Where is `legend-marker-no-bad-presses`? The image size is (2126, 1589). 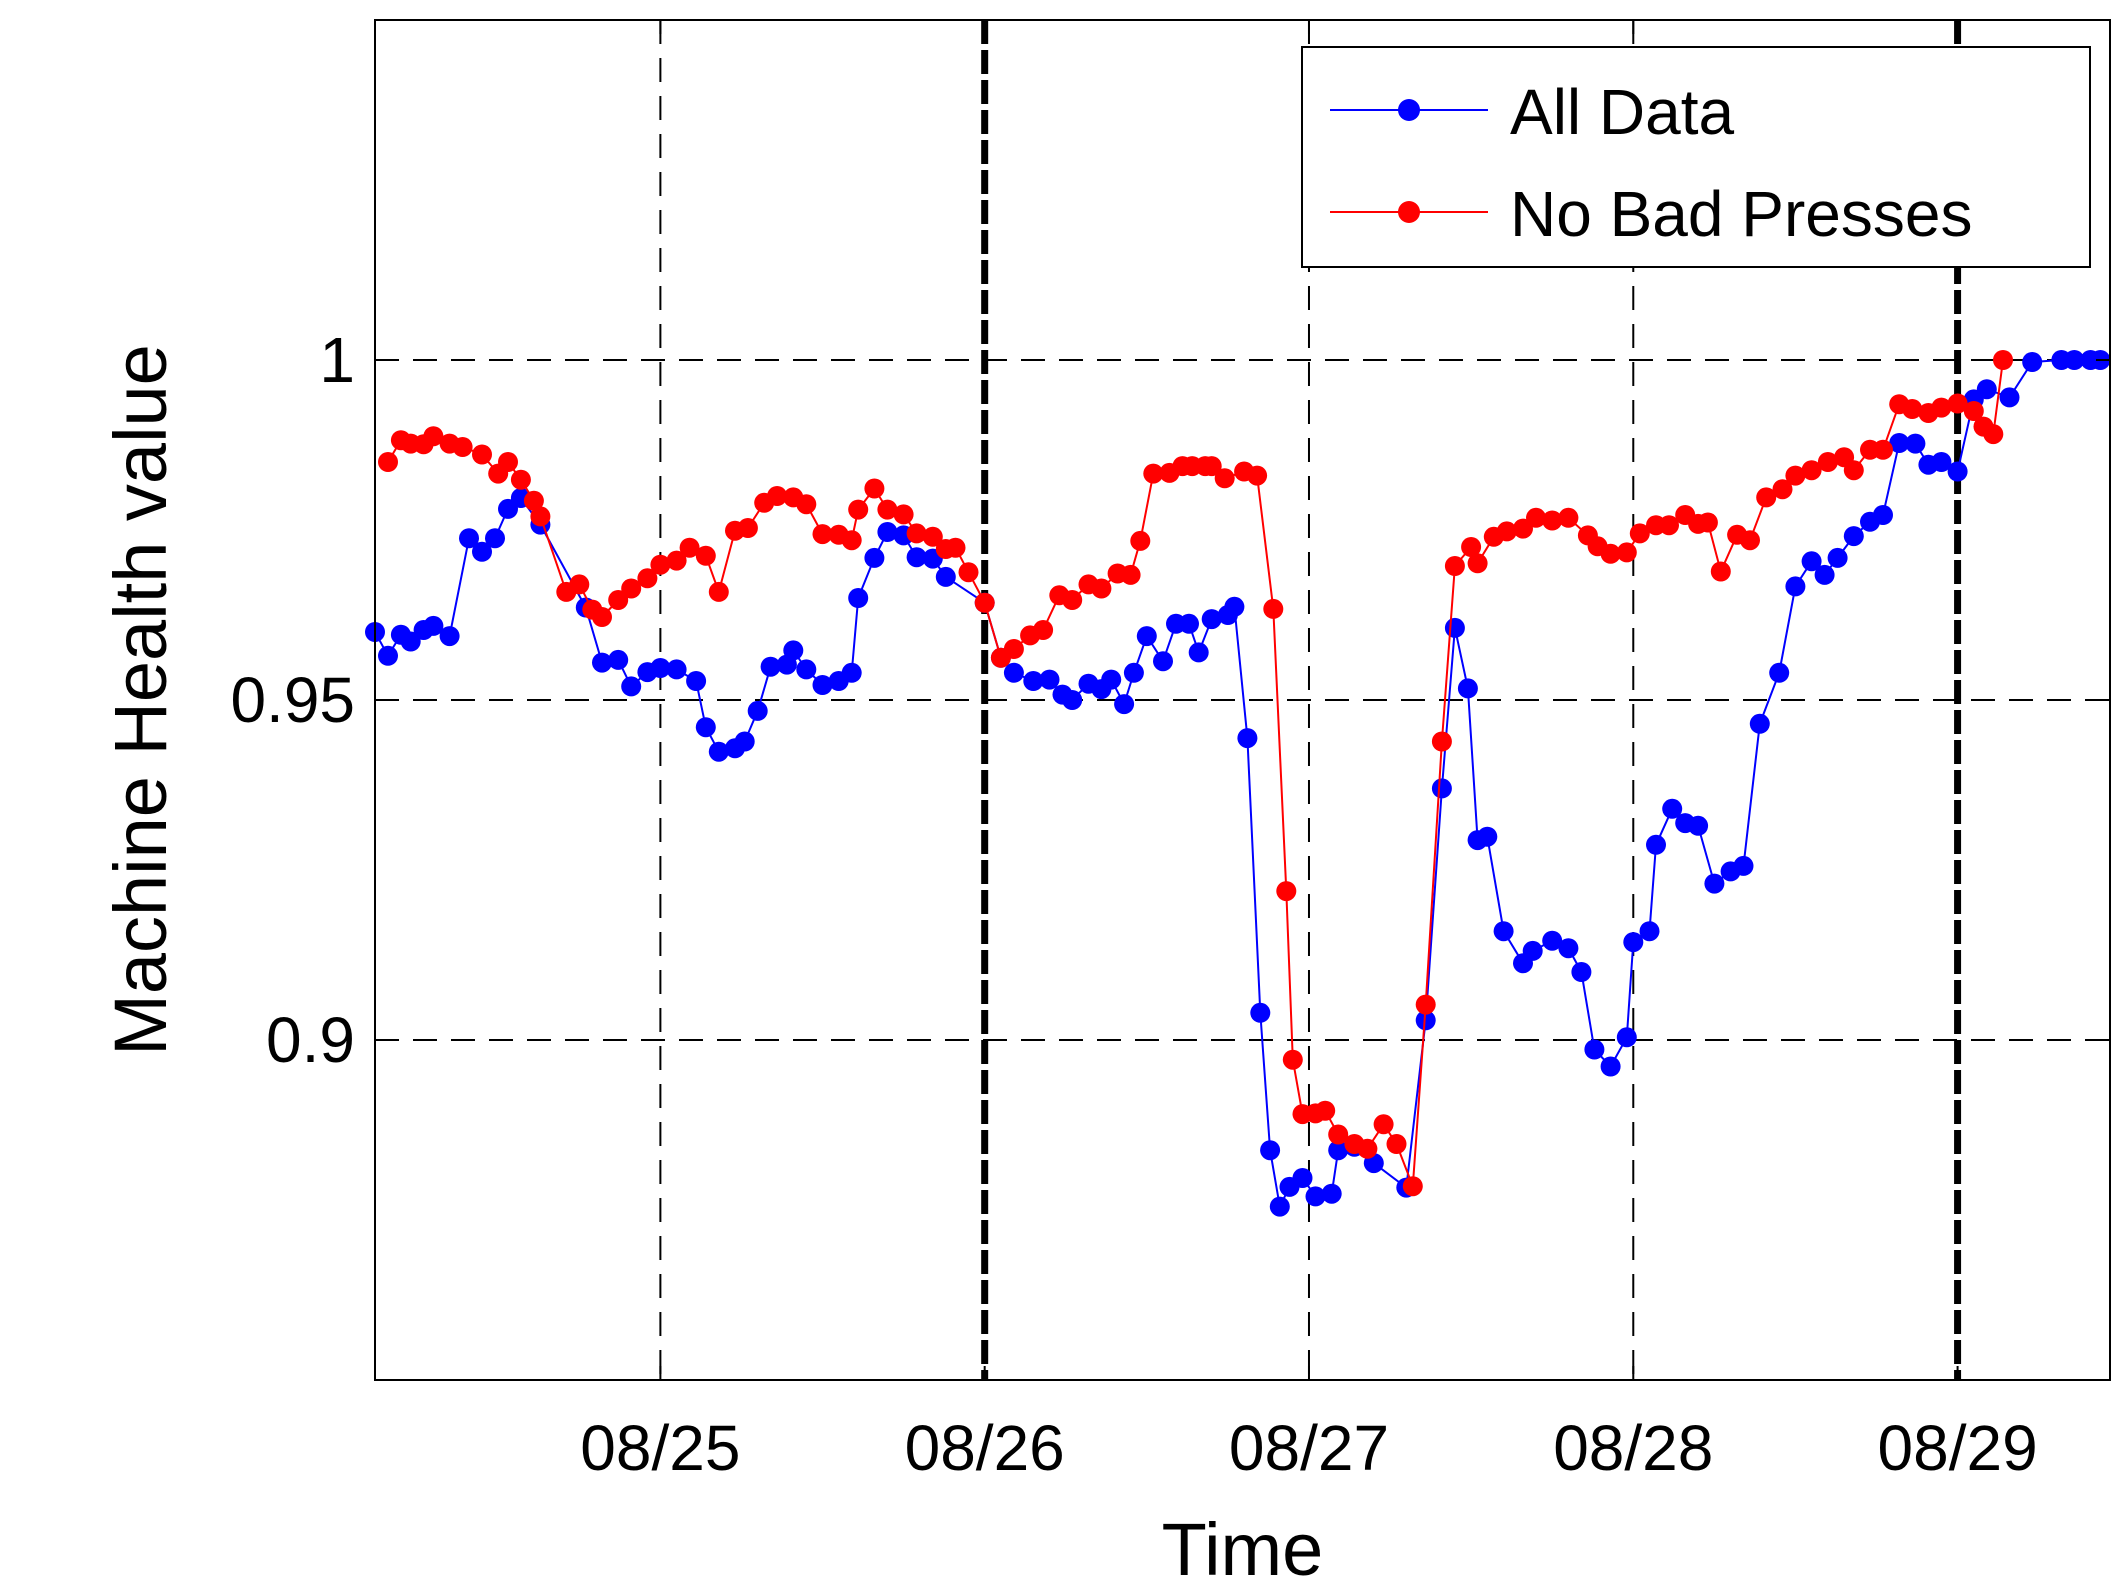 legend-marker-no-bad-presses is located at coordinates (1409, 212).